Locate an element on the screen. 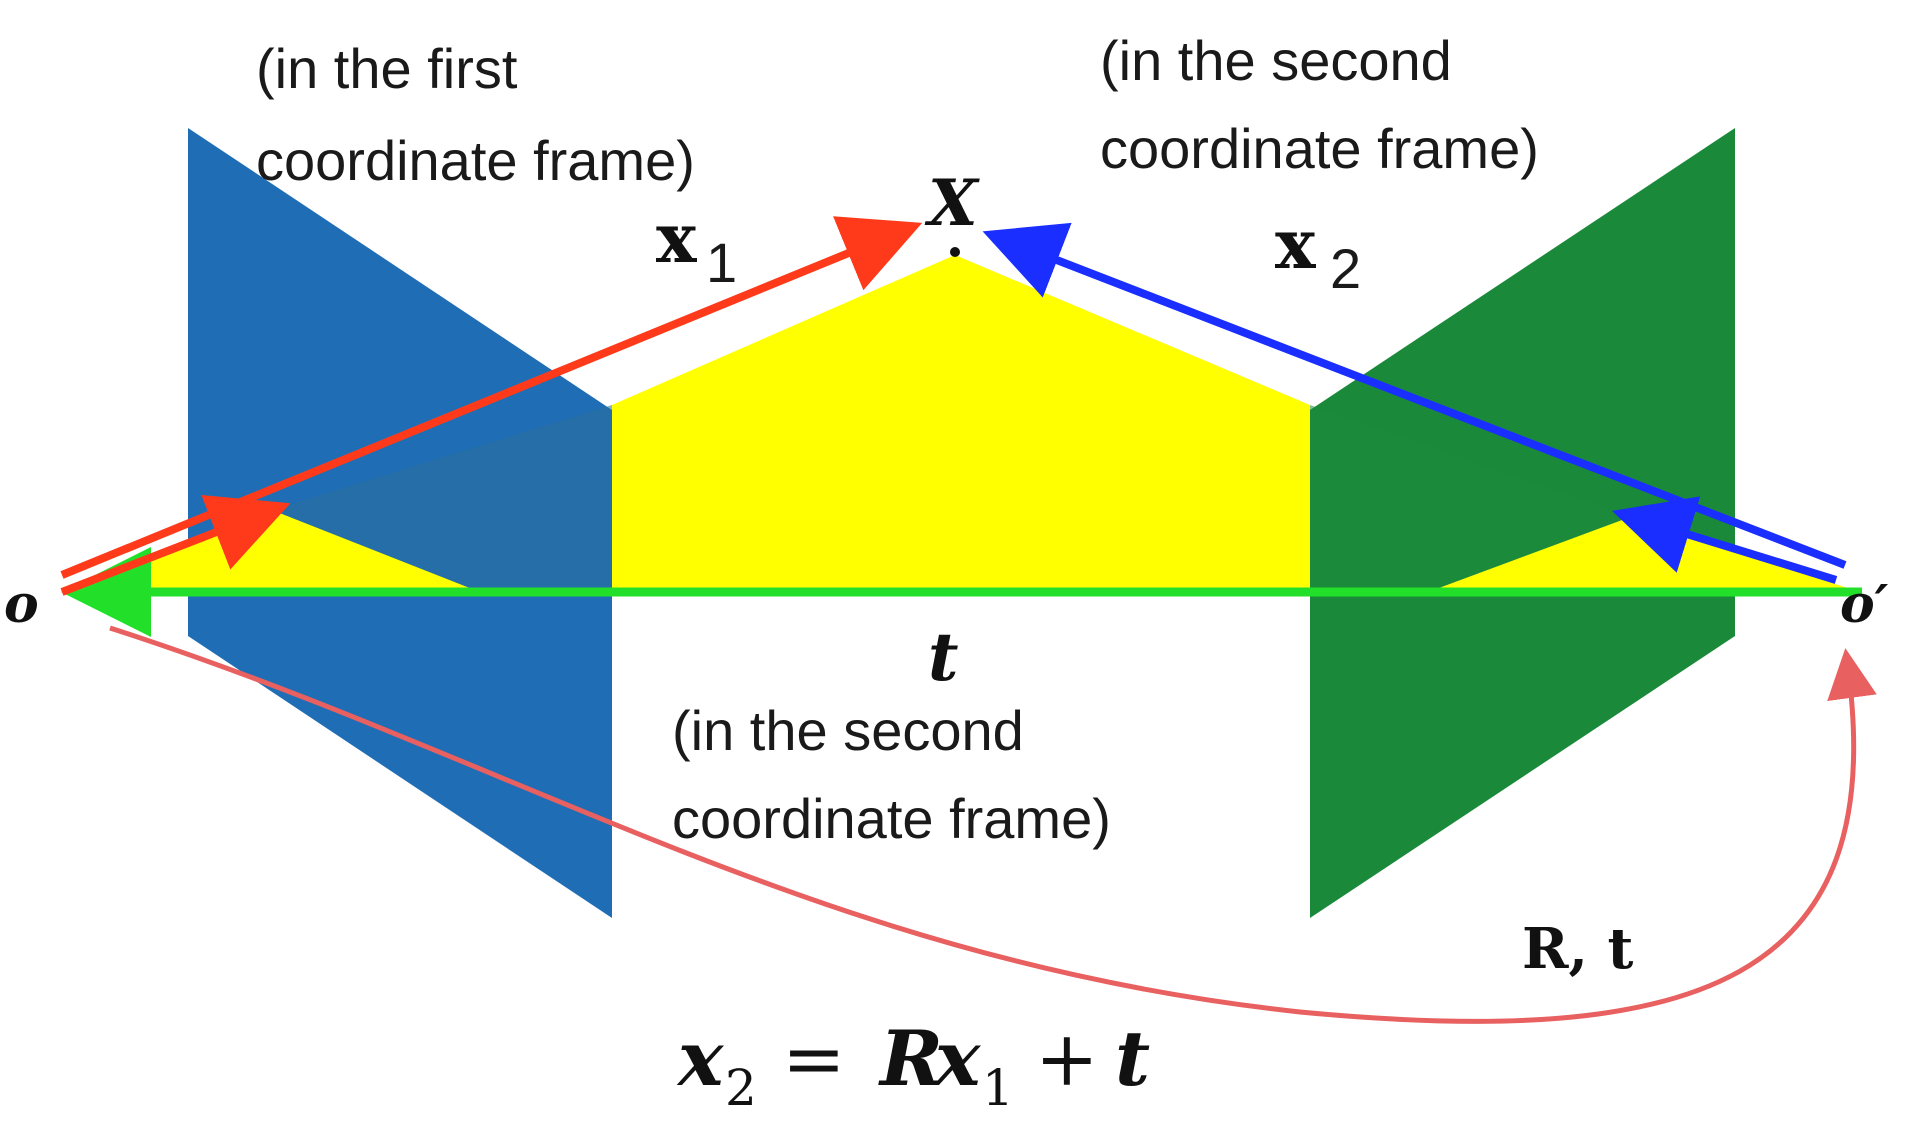 The image size is (1906, 1125). point-X-dot is located at coordinates (955, 252).